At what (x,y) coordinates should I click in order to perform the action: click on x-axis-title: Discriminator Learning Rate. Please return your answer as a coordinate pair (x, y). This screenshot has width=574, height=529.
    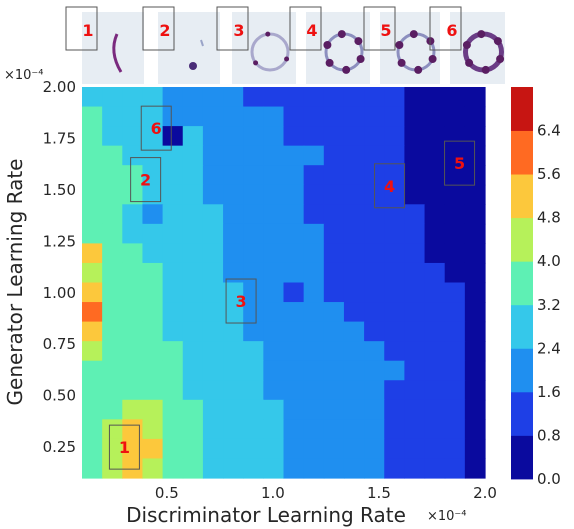
    Looking at the image, I should click on (266, 515).